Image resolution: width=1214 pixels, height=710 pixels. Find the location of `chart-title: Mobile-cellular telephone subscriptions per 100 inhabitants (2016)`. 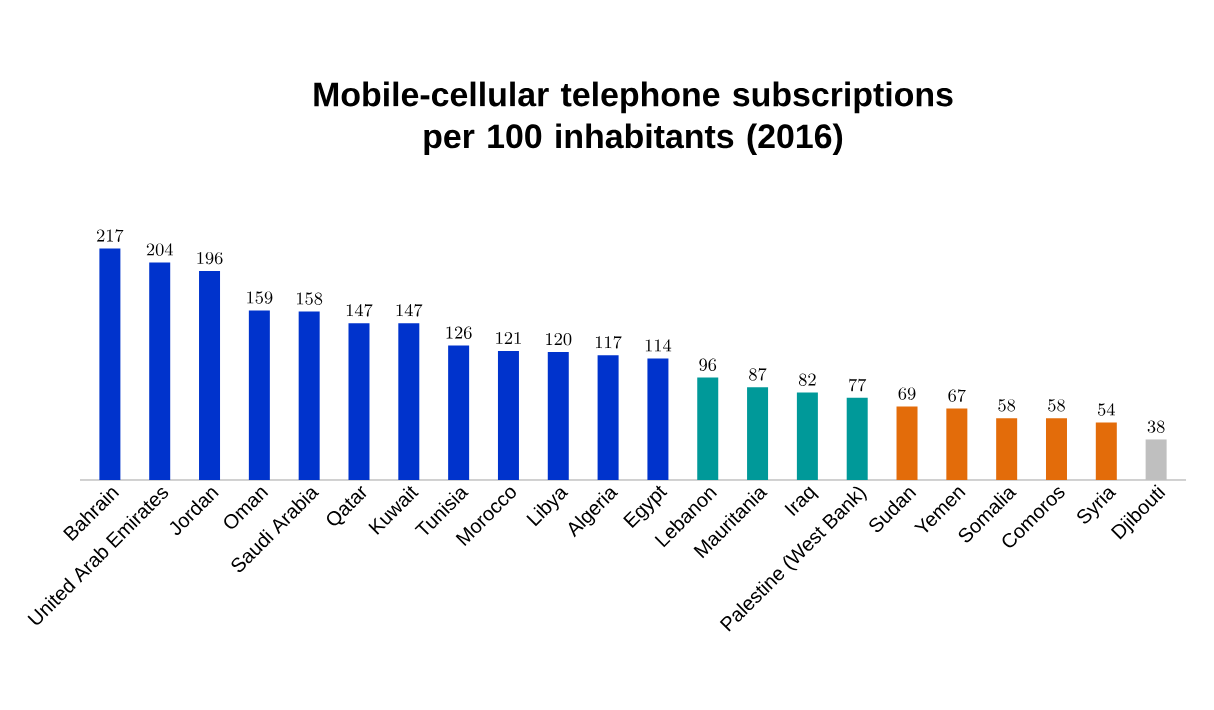

chart-title: Mobile-cellular telephone subscriptions per 100 inhabitants (2016) is located at coordinates (633, 118).